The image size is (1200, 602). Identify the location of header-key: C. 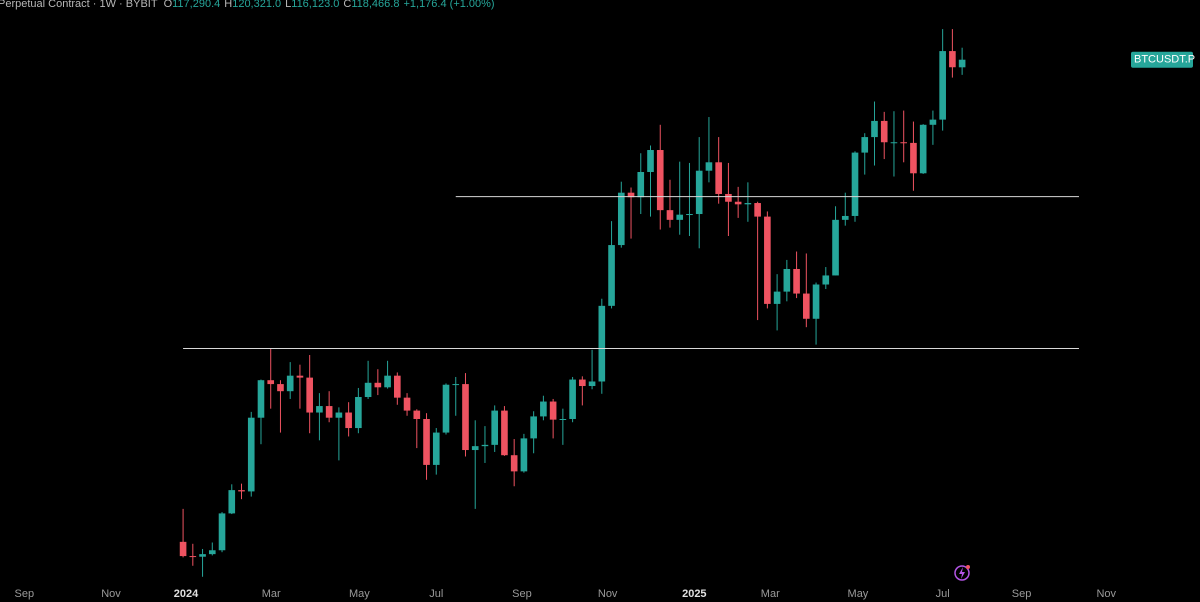
(347, 5).